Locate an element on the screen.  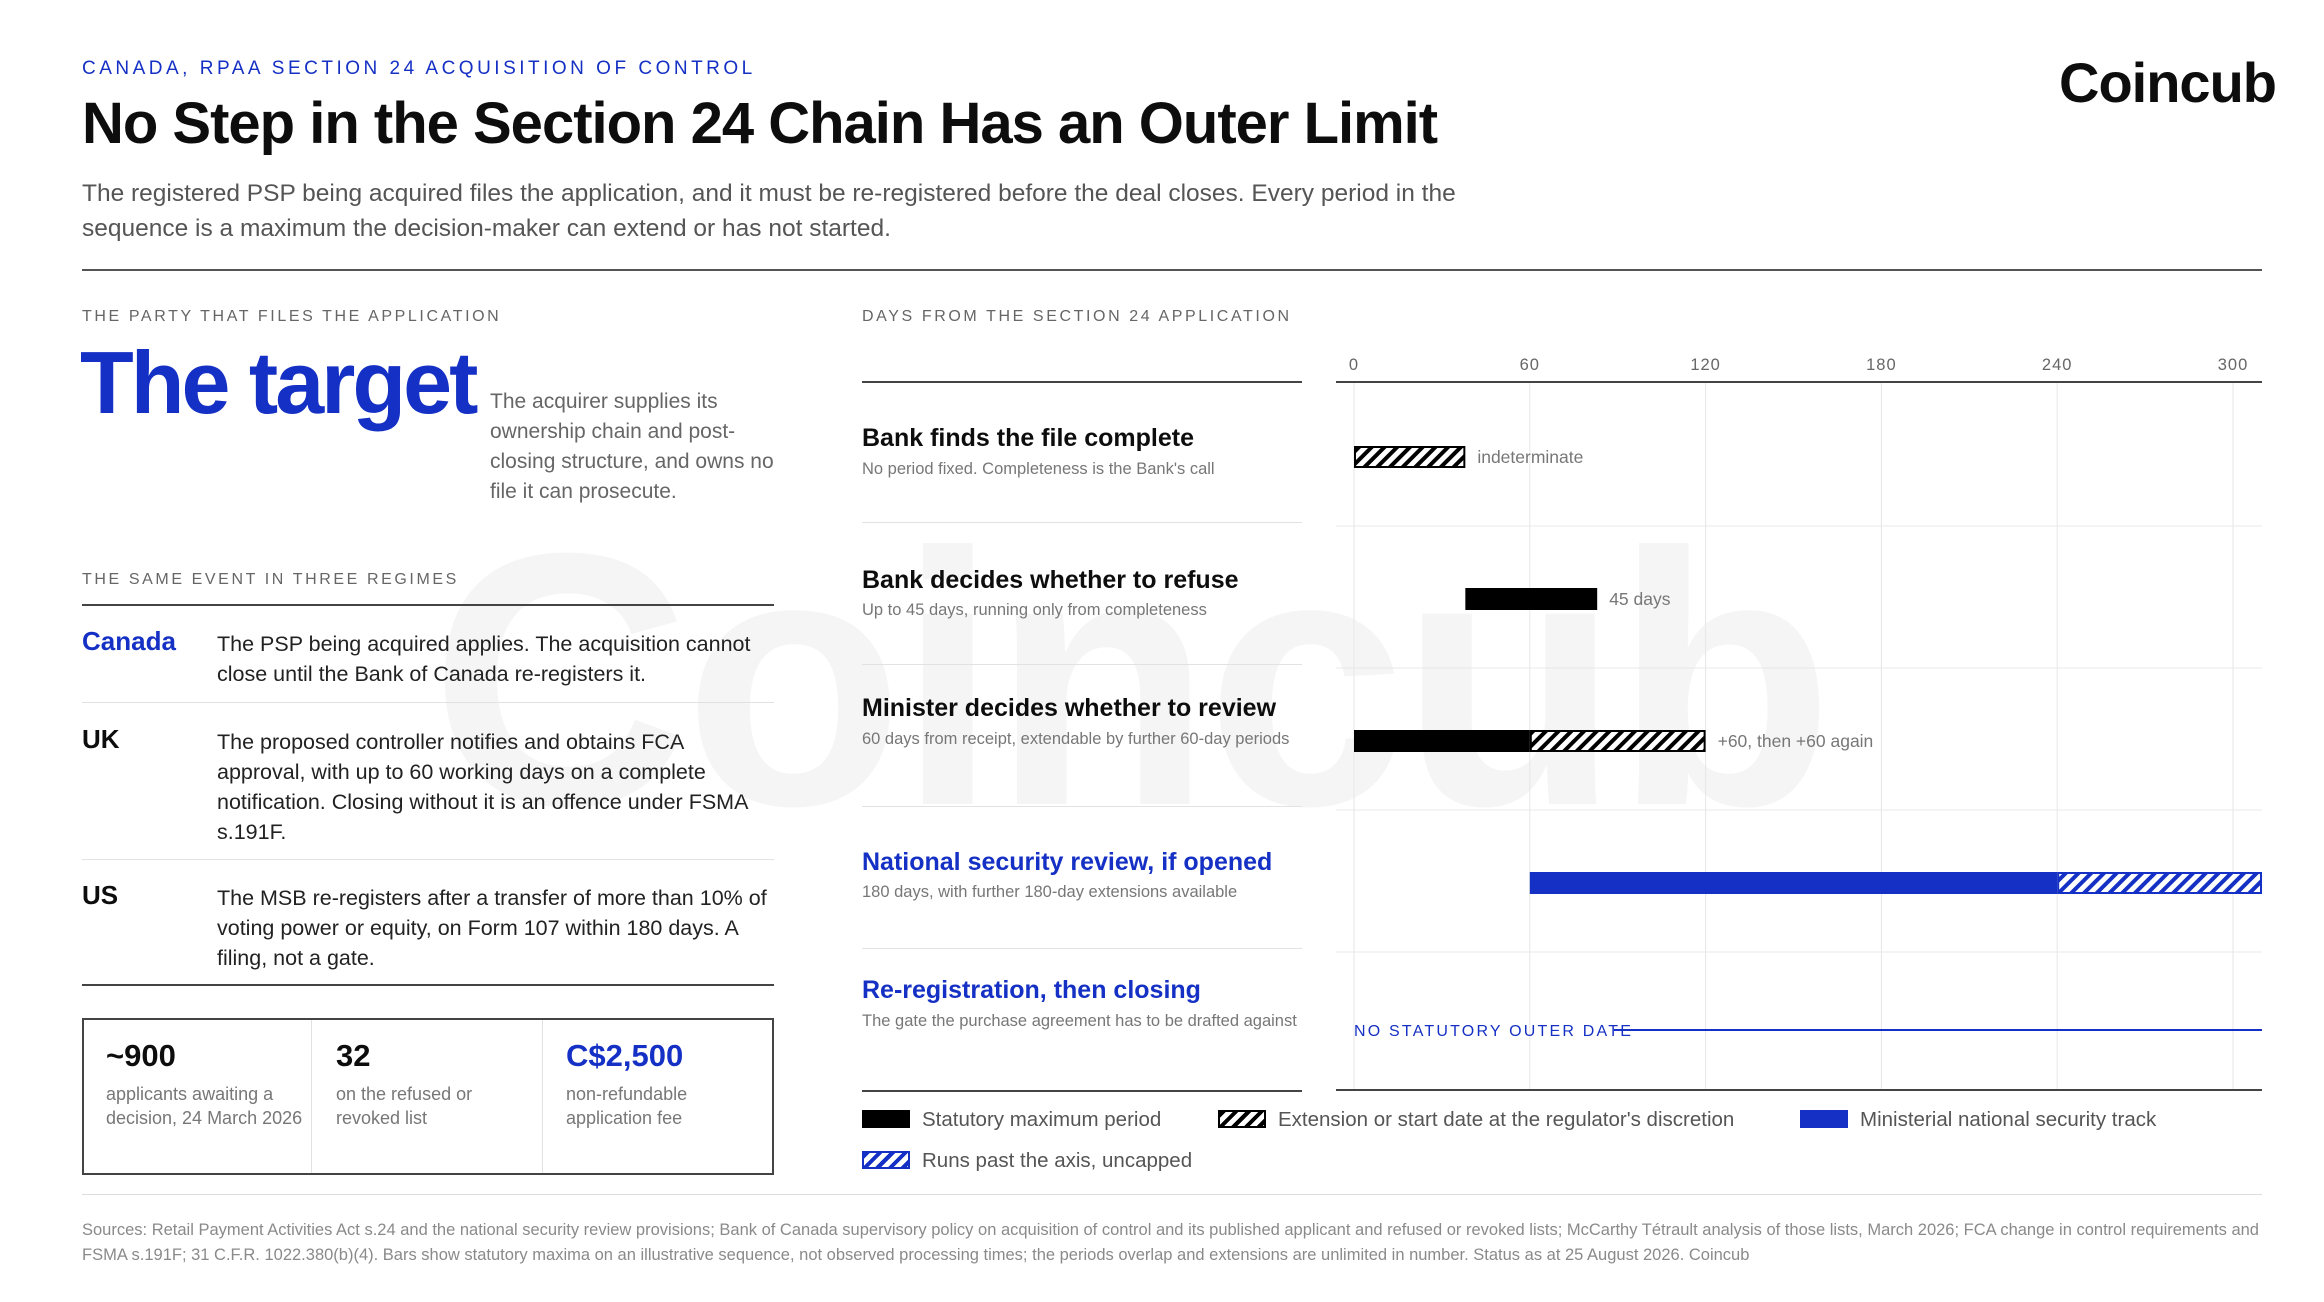
legend-swatch-black is located at coordinates (886, 1119).